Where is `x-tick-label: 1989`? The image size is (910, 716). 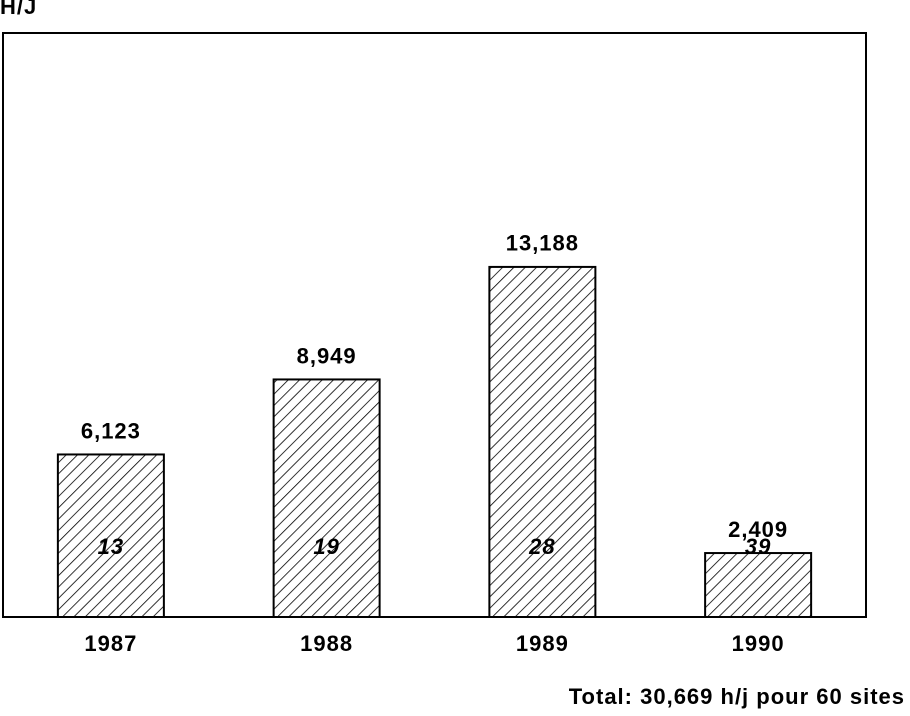
x-tick-label: 1989 is located at coordinates (542, 643).